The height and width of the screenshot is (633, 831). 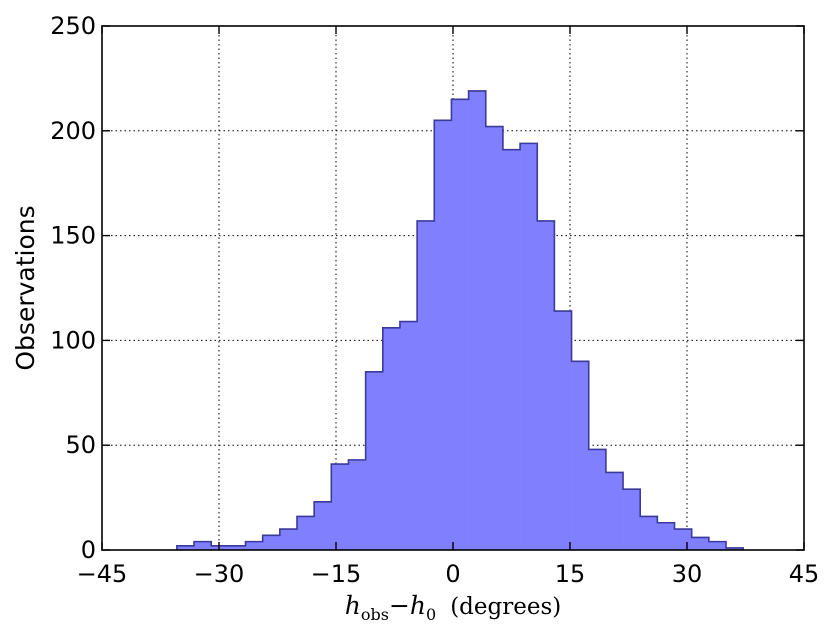 What do you see at coordinates (88, 550) in the screenshot?
I see `y-tick-label: 0` at bounding box center [88, 550].